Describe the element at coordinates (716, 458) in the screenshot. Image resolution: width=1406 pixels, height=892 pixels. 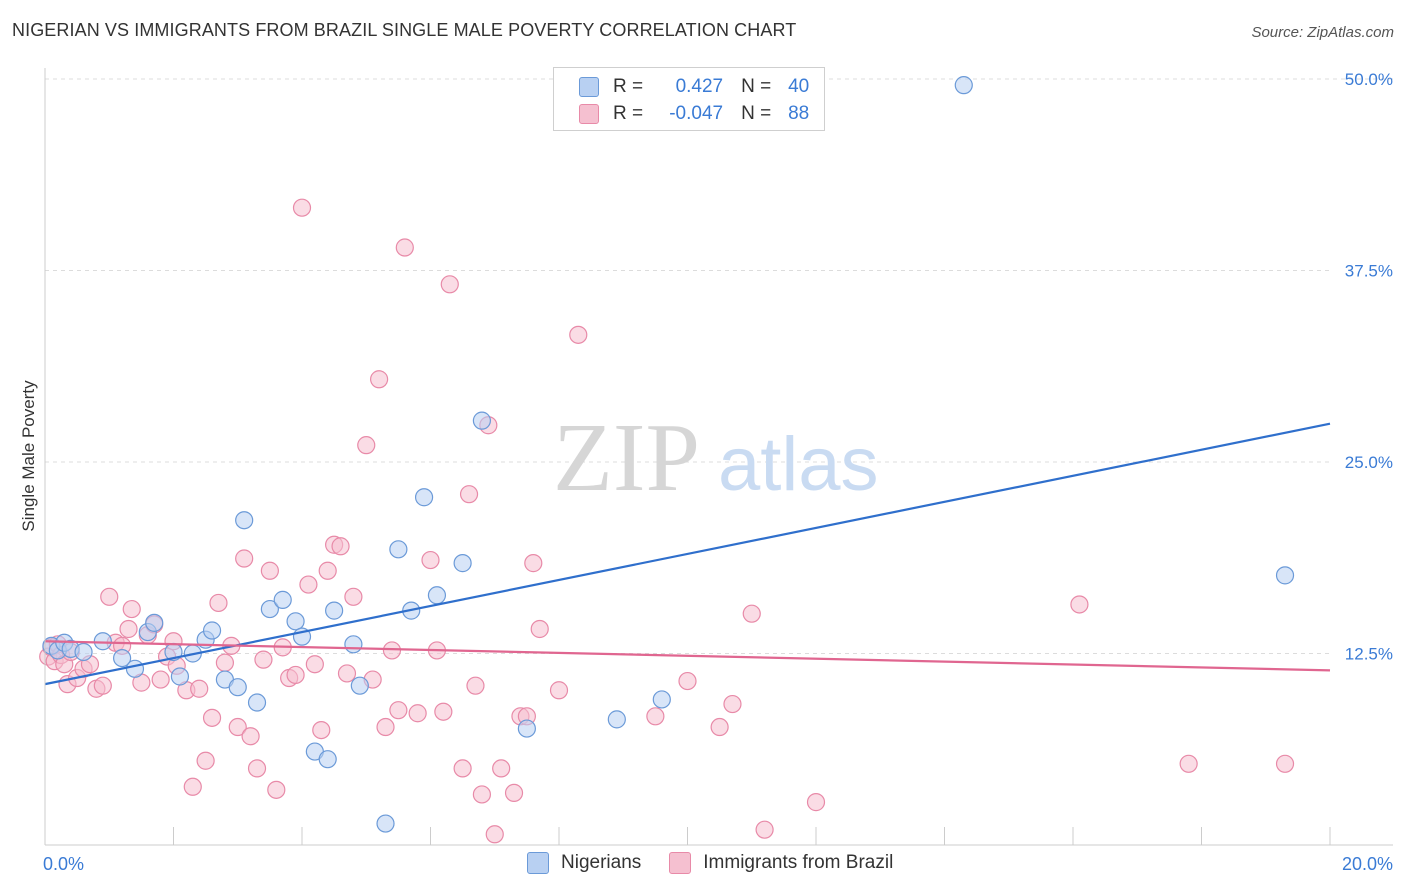
I see `watermark: ZIP atlas` at that location.